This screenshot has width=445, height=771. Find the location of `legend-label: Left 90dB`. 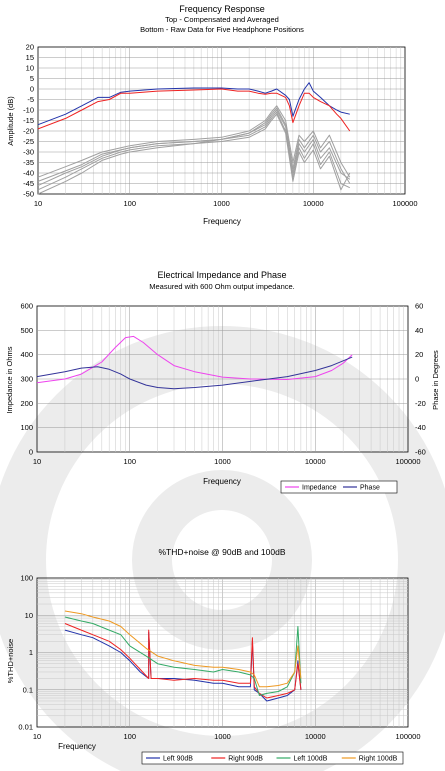

legend-label: Left 90dB is located at coordinates (178, 759).